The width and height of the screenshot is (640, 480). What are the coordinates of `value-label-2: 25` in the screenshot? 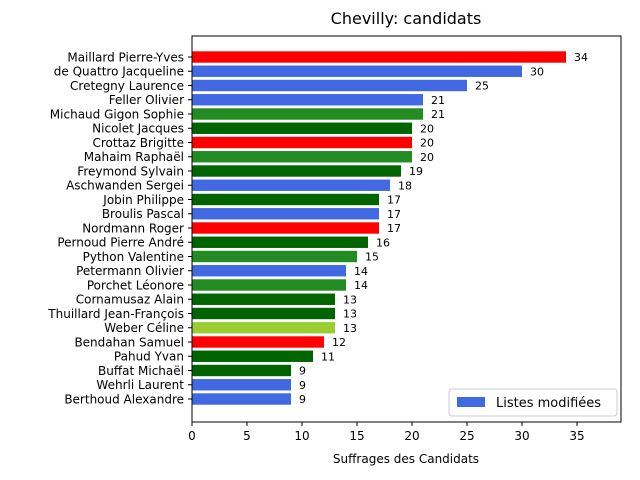 It's located at (482, 86).